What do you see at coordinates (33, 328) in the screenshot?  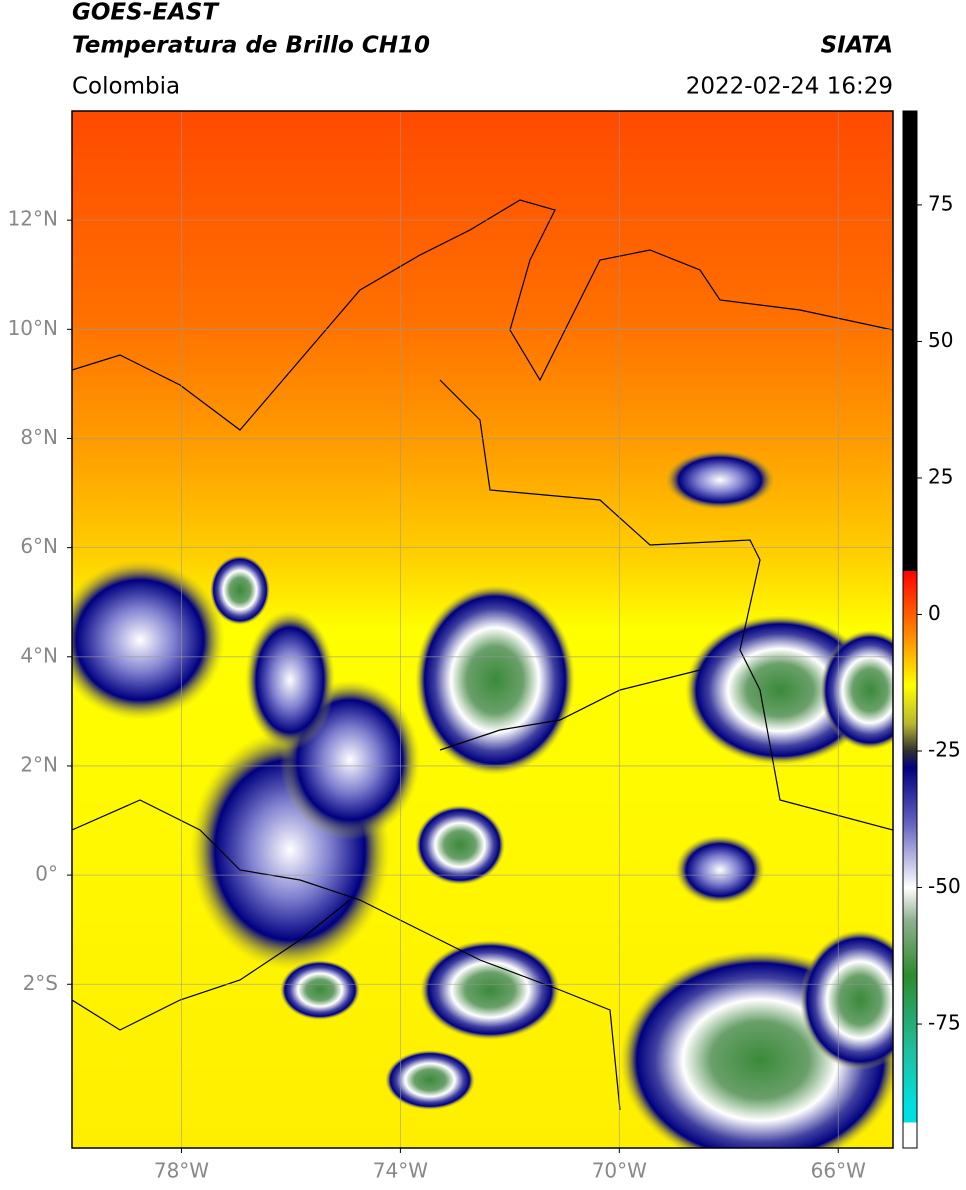 I see `lat-tick-label: 10°N` at bounding box center [33, 328].